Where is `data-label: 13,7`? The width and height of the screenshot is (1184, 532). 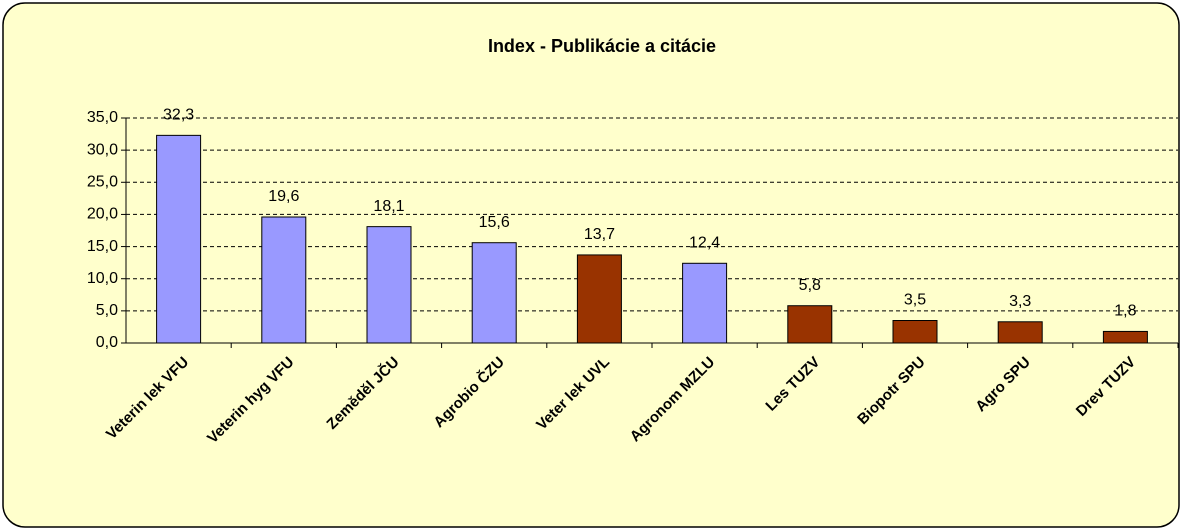
data-label: 13,7 is located at coordinates (599, 234).